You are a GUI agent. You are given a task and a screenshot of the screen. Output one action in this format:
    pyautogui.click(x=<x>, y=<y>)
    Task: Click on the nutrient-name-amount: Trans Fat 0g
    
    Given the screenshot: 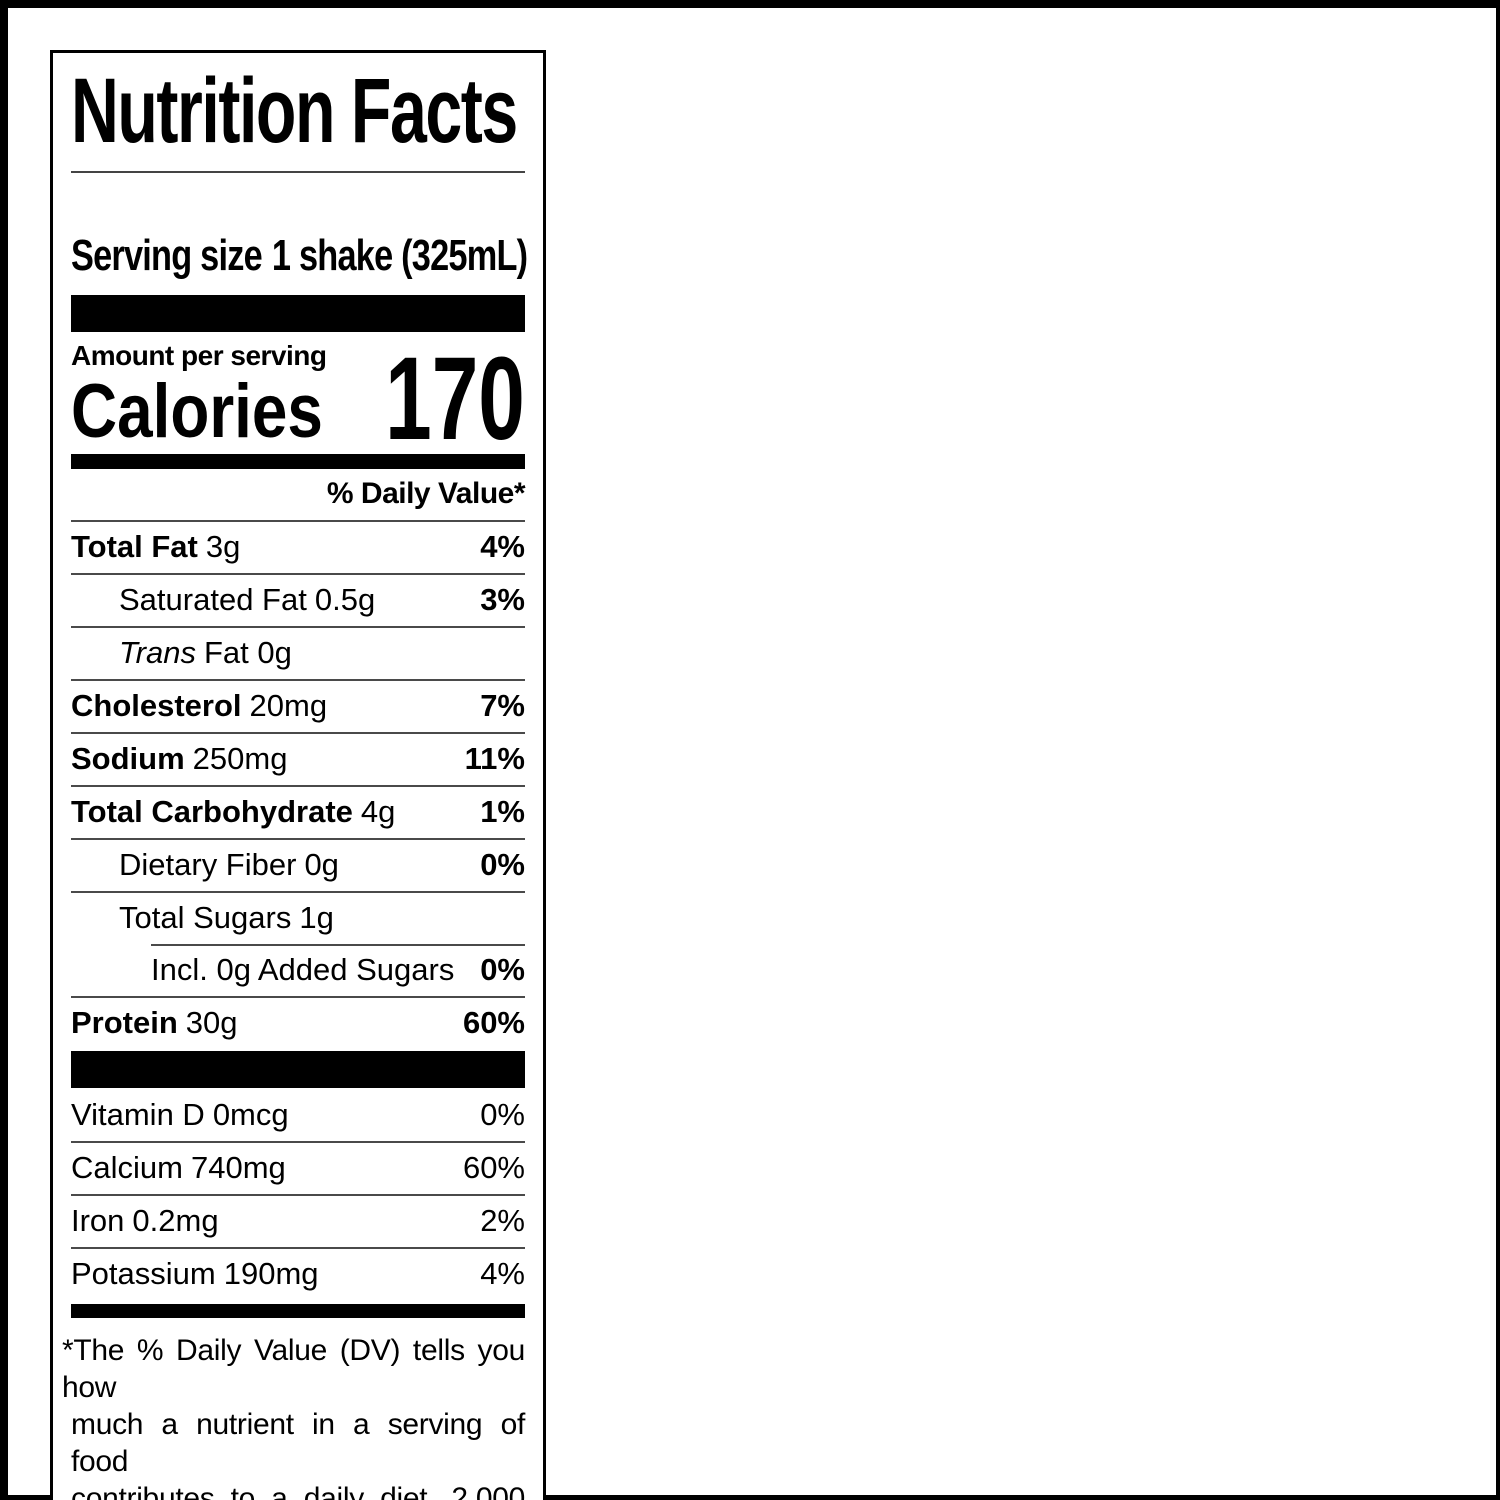 What is the action you would take?
    pyautogui.click(x=205, y=653)
    